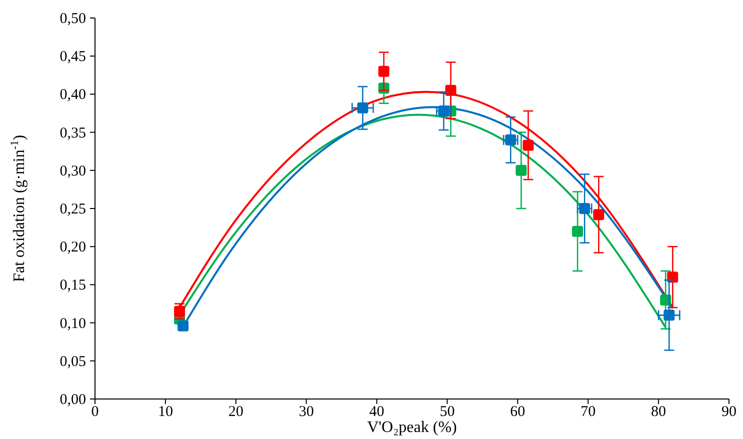  I want to click on x-tick-label: 20, so click(236, 412).